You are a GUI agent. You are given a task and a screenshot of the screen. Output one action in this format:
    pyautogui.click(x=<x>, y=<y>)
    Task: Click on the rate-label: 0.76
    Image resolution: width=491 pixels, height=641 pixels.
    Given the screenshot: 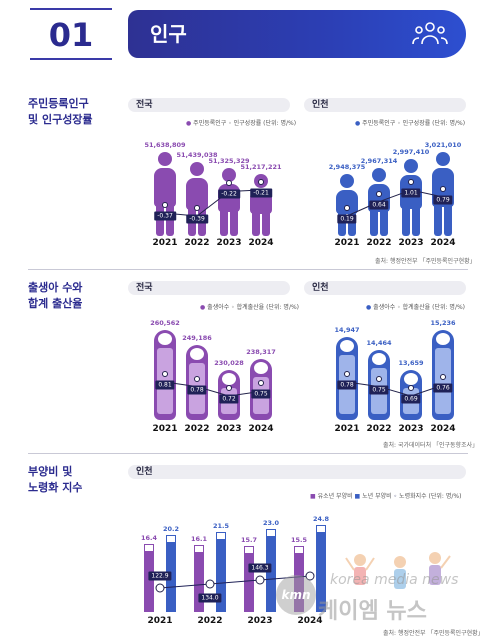 What is the action you would take?
    pyautogui.click(x=443, y=388)
    